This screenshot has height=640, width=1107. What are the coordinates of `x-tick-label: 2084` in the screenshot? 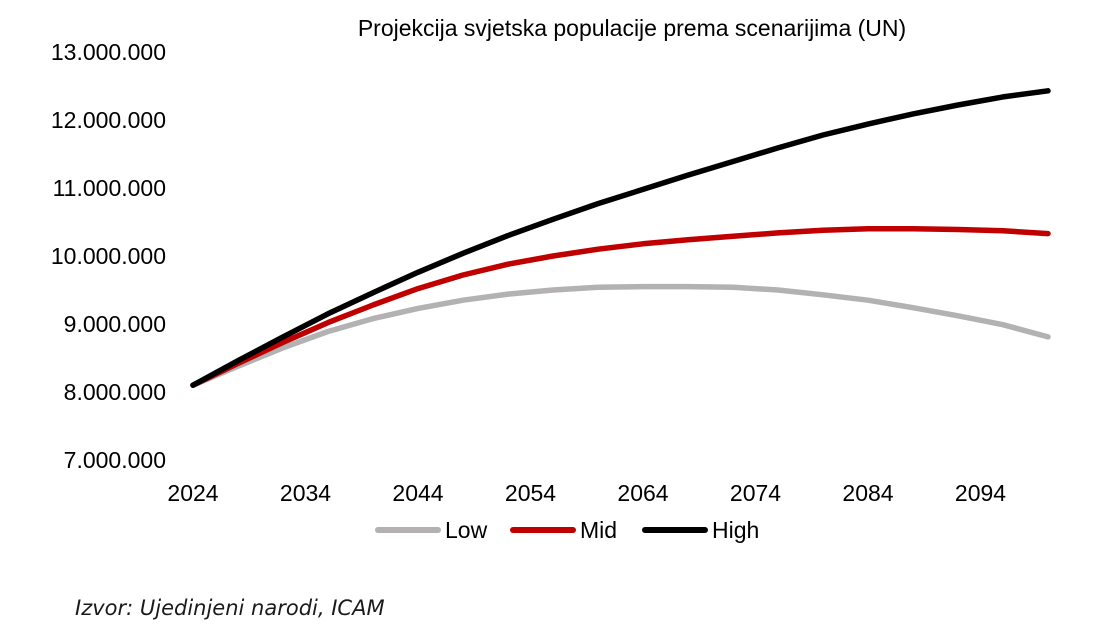 It's located at (867, 493).